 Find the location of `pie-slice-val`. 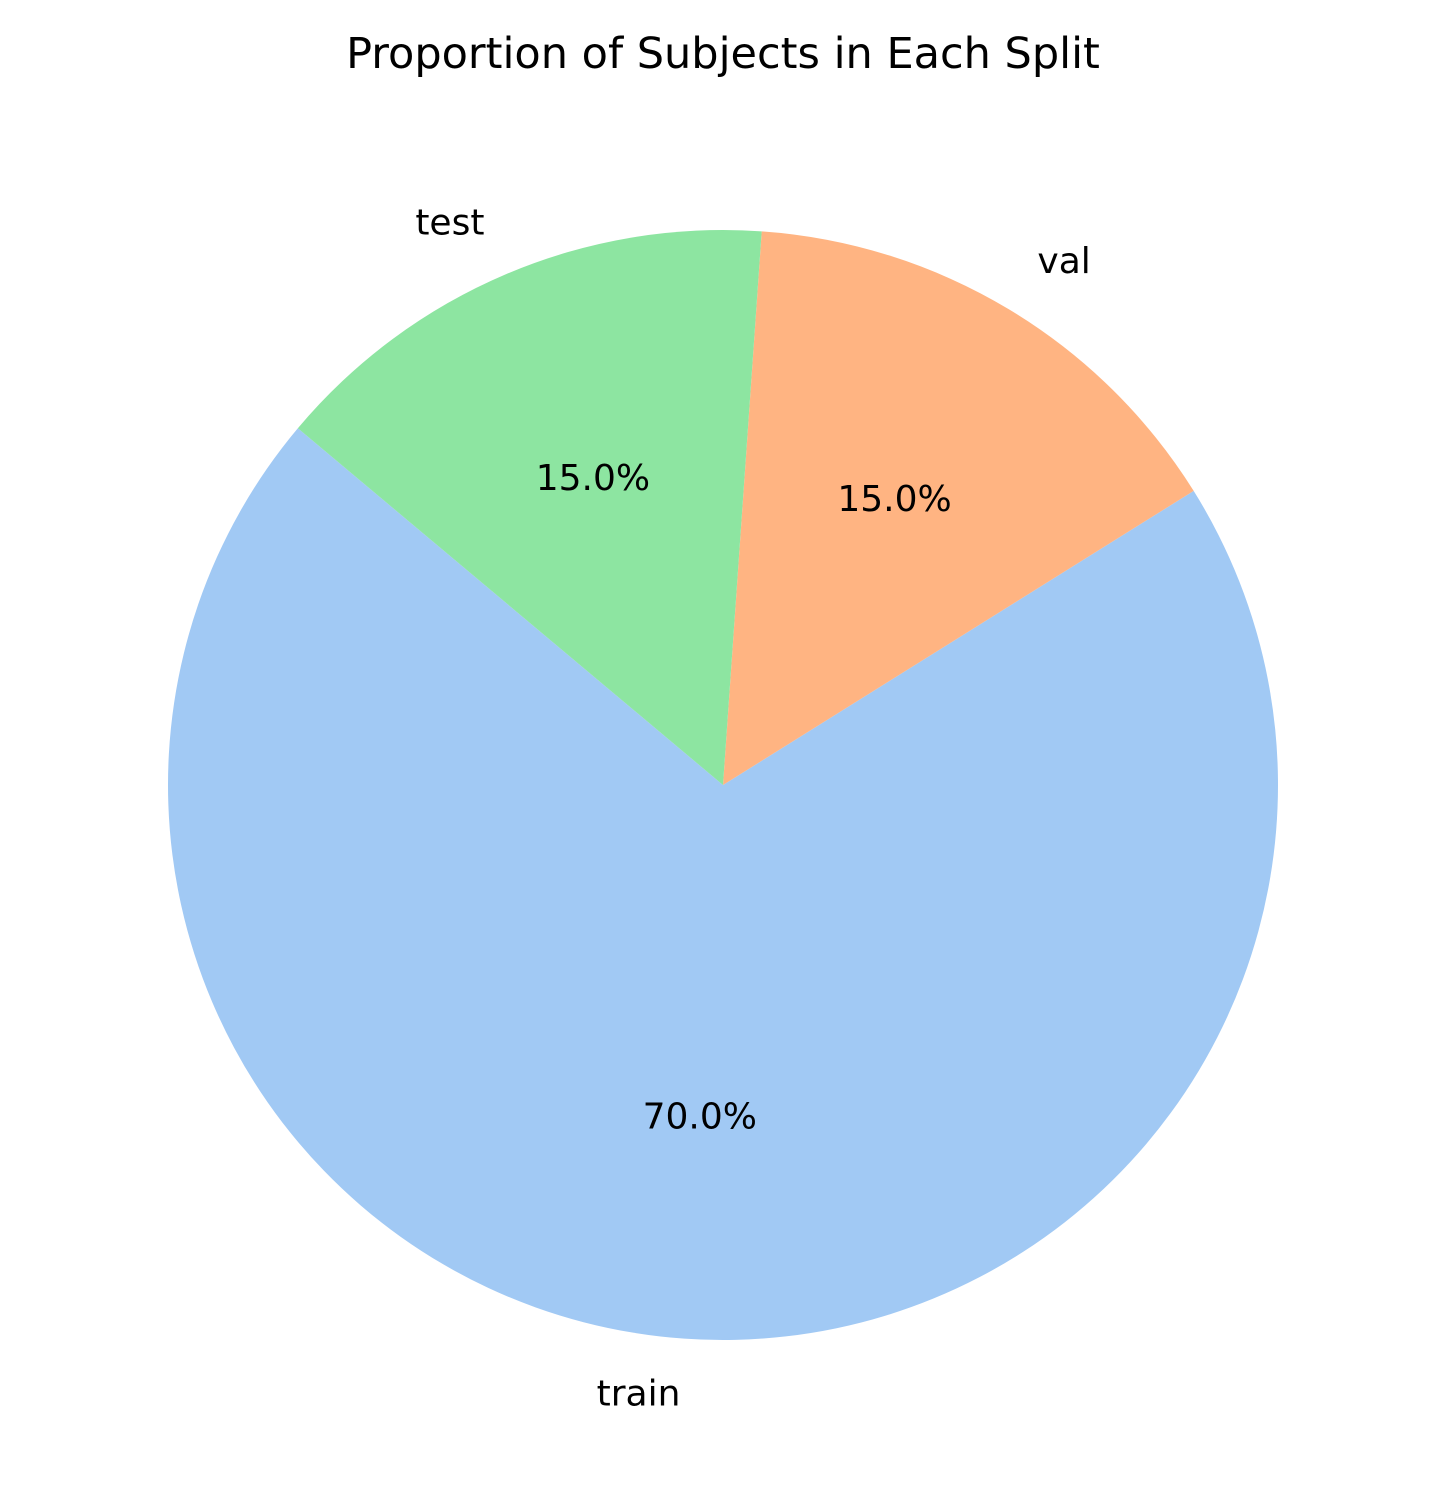

pie-slice-val is located at coordinates (958, 508).